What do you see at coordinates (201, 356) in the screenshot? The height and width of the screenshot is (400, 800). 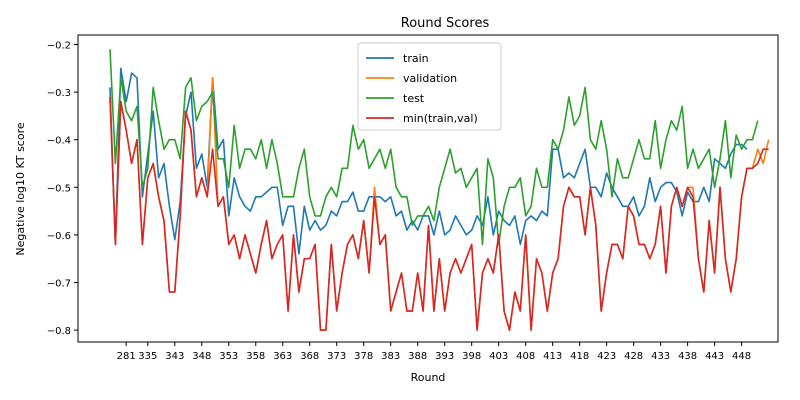 I see `x-tick-label: 348` at bounding box center [201, 356].